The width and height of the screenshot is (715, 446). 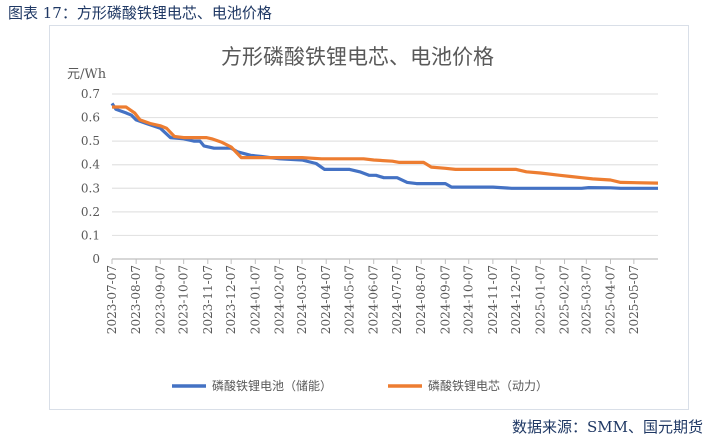 I want to click on x-tick-label: 2023-10-07, so click(x=184, y=299).